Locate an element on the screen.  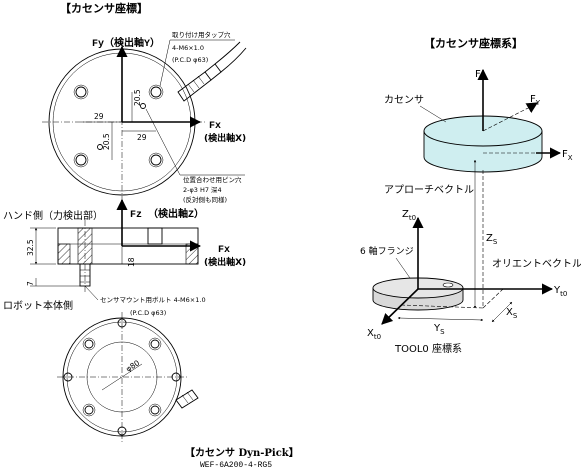
dim-20-5-b: 20.5 is located at coordinates (106, 141).